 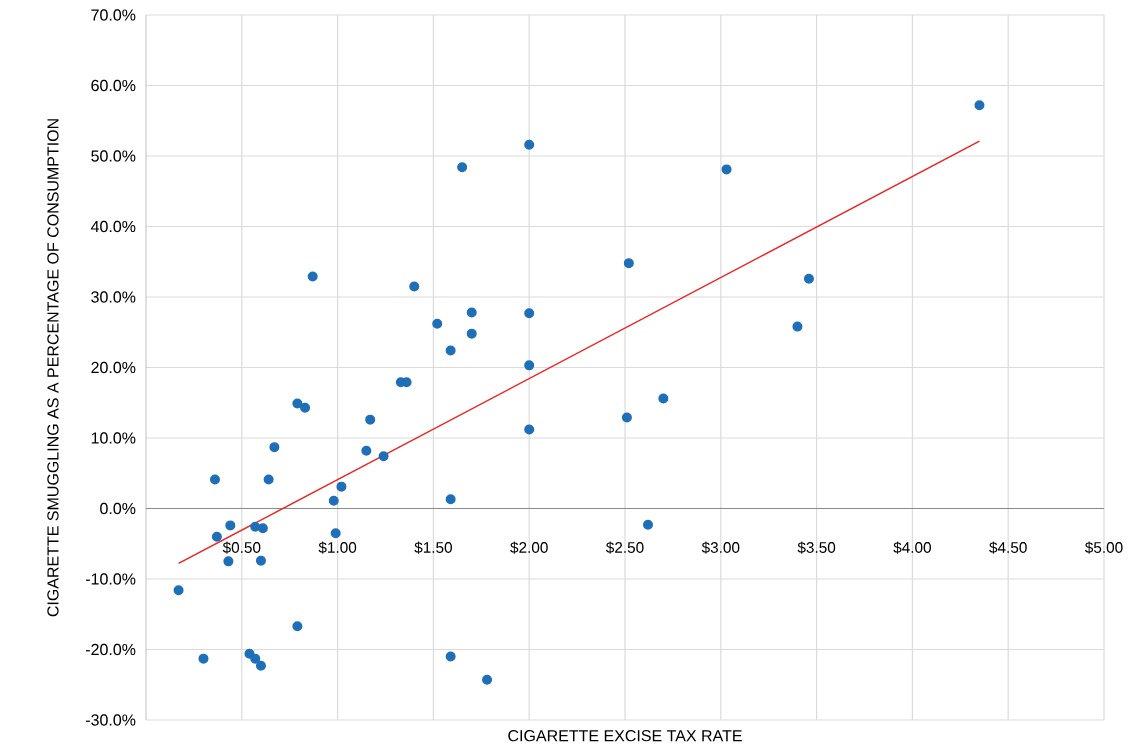 I want to click on y-tick-label: 20.0%, so click(x=113, y=367).